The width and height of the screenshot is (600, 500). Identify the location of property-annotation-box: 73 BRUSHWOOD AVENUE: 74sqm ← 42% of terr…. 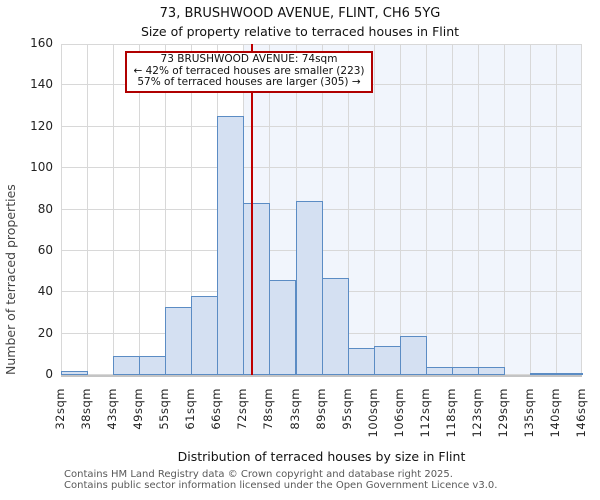
(249, 72).